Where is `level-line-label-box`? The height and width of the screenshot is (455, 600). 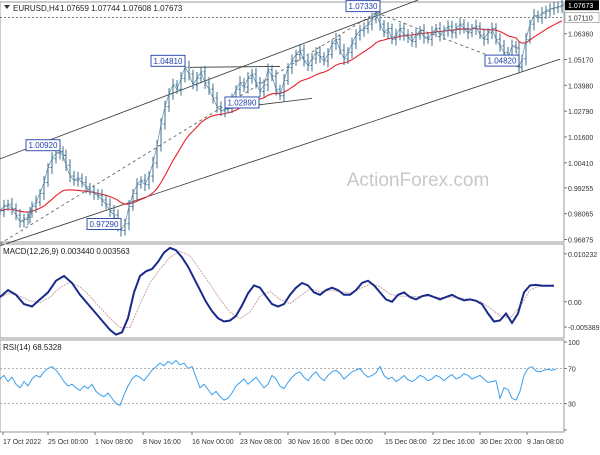
level-line-label-box is located at coordinates (582, 17).